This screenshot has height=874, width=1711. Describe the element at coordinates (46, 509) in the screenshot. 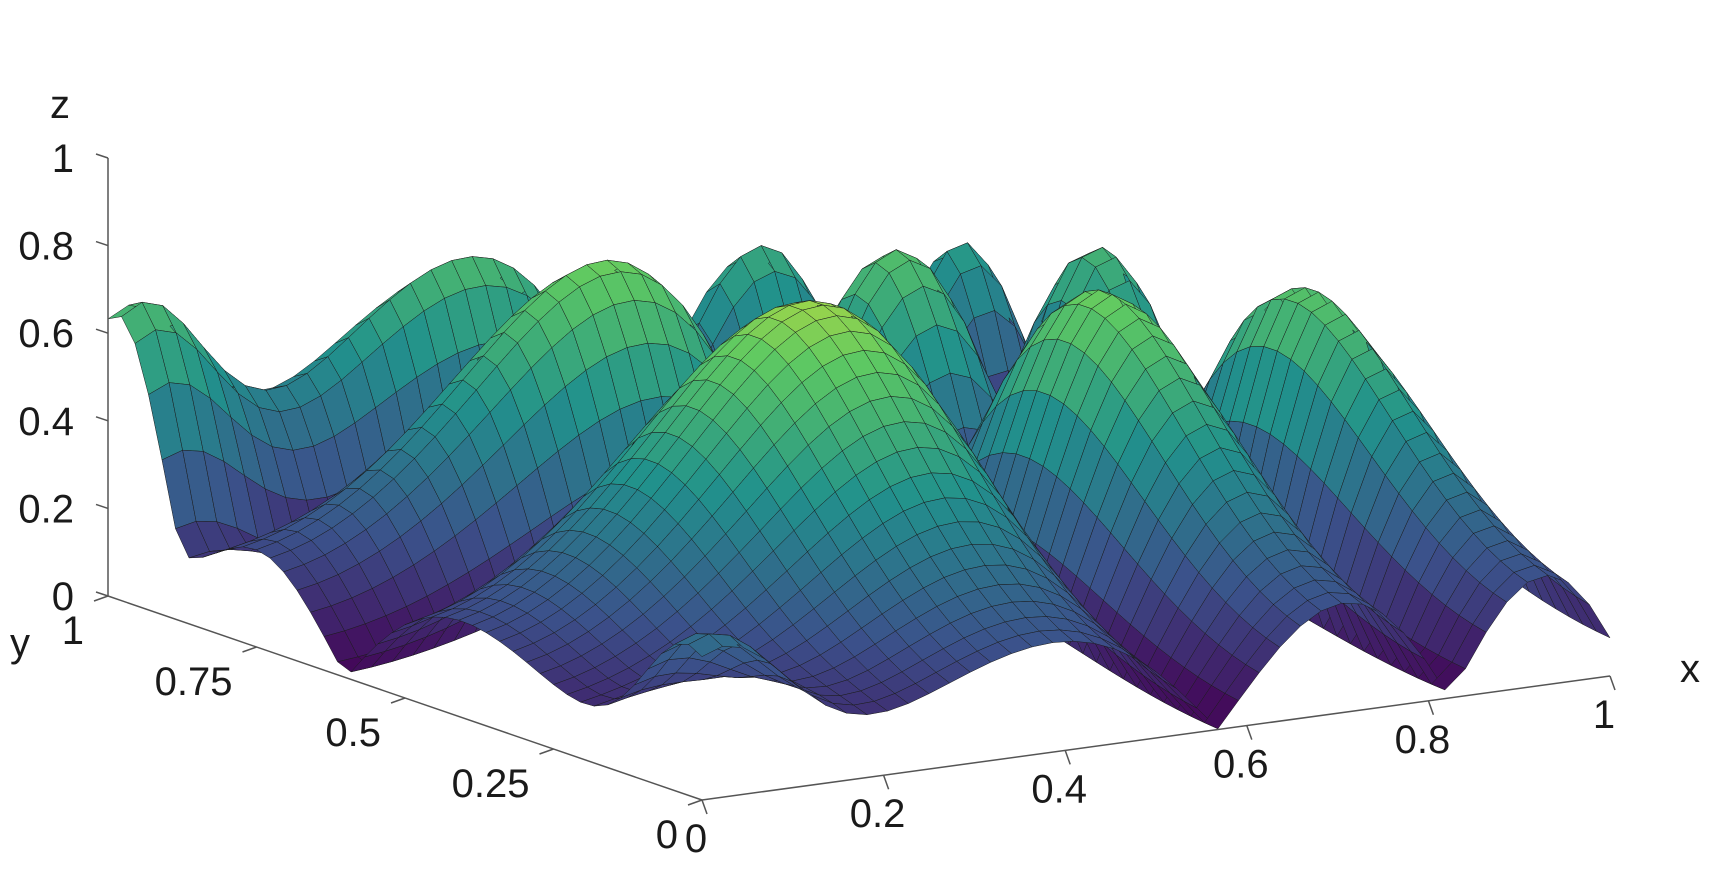

I see `z-tick-label: 0.2` at that location.